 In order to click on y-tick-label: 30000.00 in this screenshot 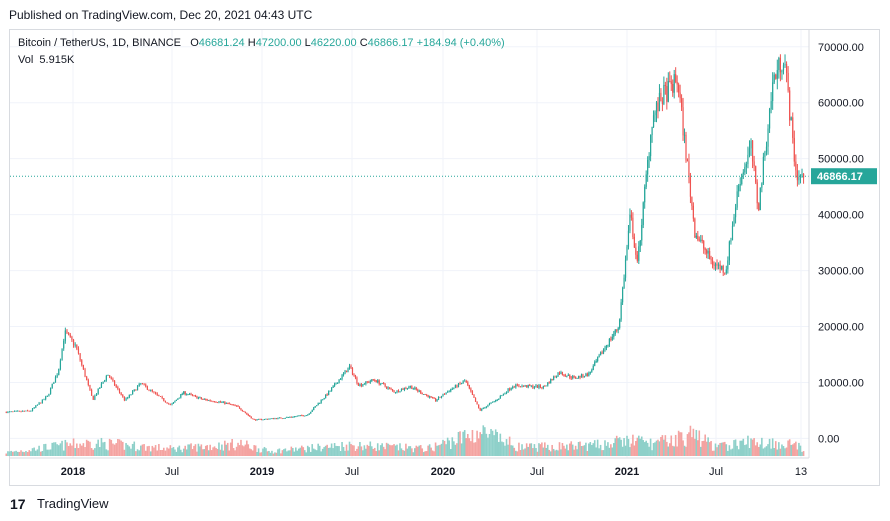, I will do `click(841, 272)`.